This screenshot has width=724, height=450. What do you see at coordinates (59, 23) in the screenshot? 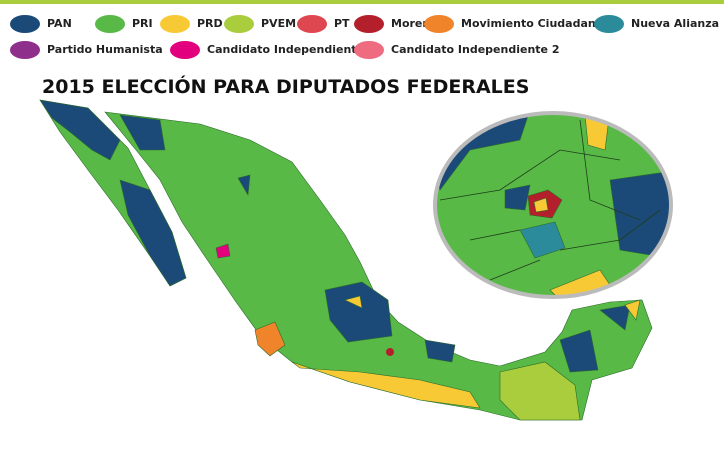
I see `legend-label: PAN` at bounding box center [59, 23].